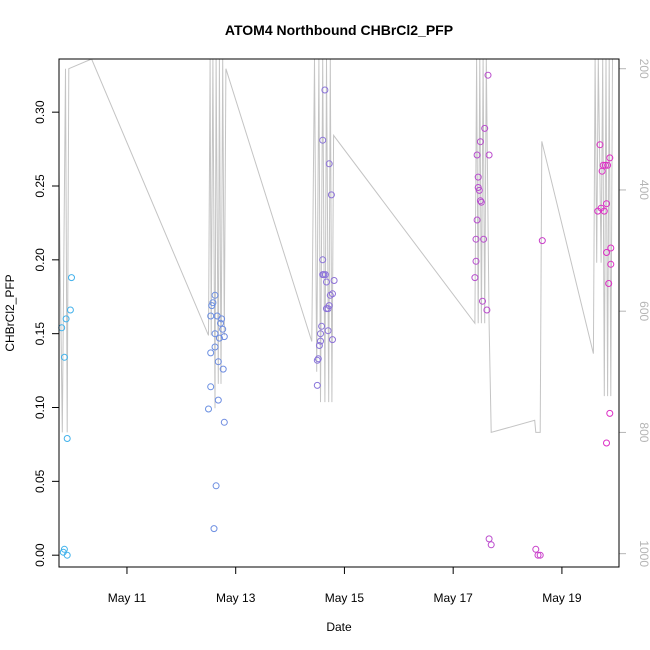 This screenshot has width=650, height=650. What do you see at coordinates (339, 30) in the screenshot?
I see `chart-title: ATOM4 Northbound CHBrCl2_PFP` at bounding box center [339, 30].